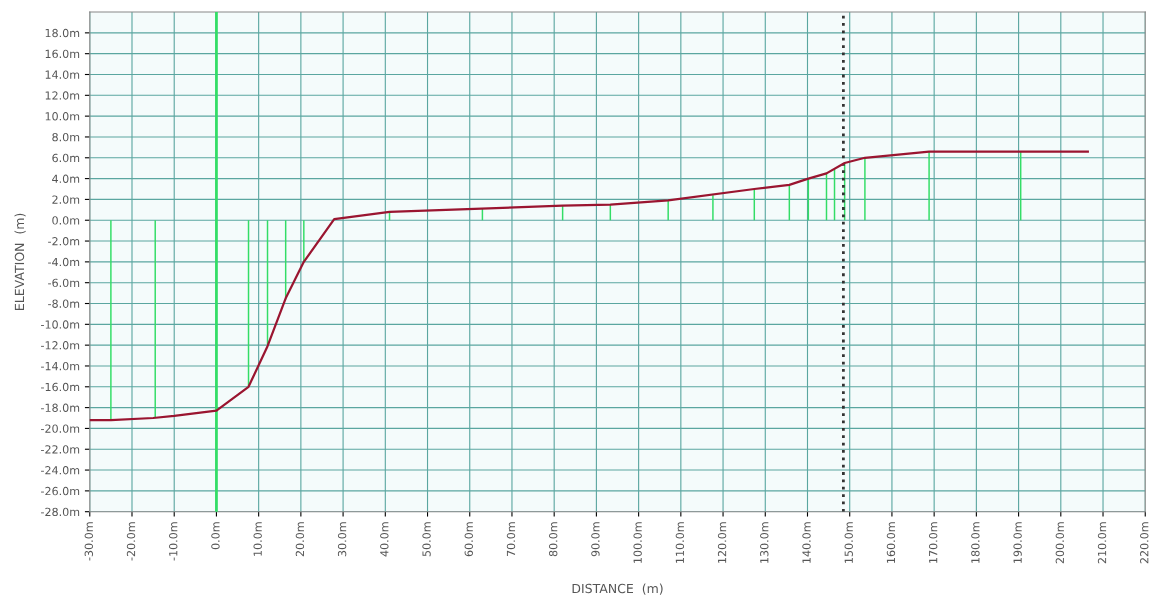 The height and width of the screenshot is (602, 1151). What do you see at coordinates (60, 428) in the screenshot?
I see `y-tick-label: -20.0m` at bounding box center [60, 428].